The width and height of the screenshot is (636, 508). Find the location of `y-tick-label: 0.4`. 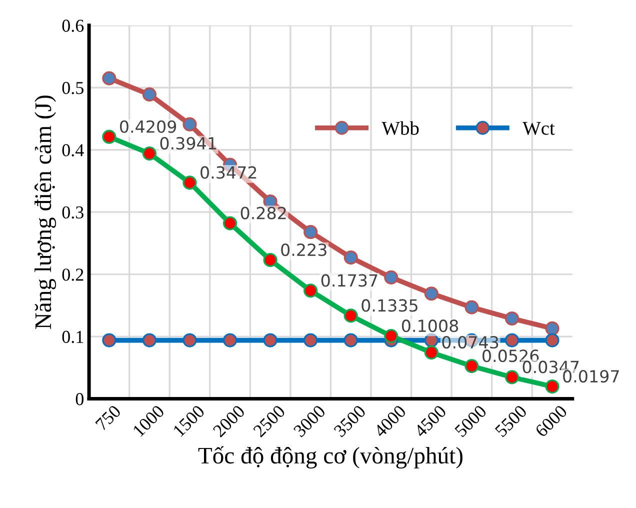

y-tick-label: 0.4 is located at coordinates (73, 150).